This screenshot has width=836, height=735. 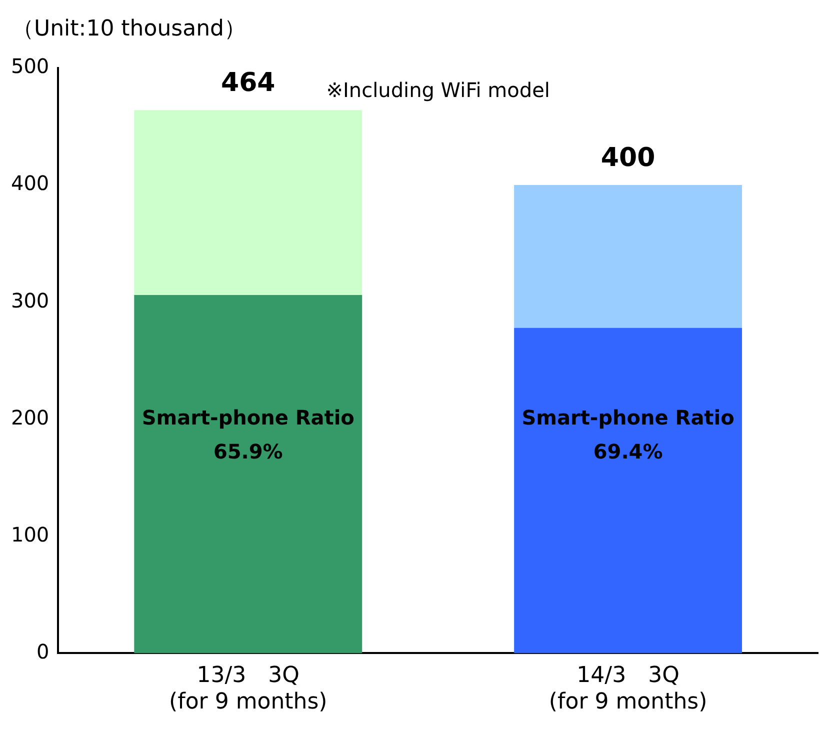 What do you see at coordinates (248, 689) in the screenshot?
I see `x-tick-label: 13/3 3Q (for 9 months)` at bounding box center [248, 689].